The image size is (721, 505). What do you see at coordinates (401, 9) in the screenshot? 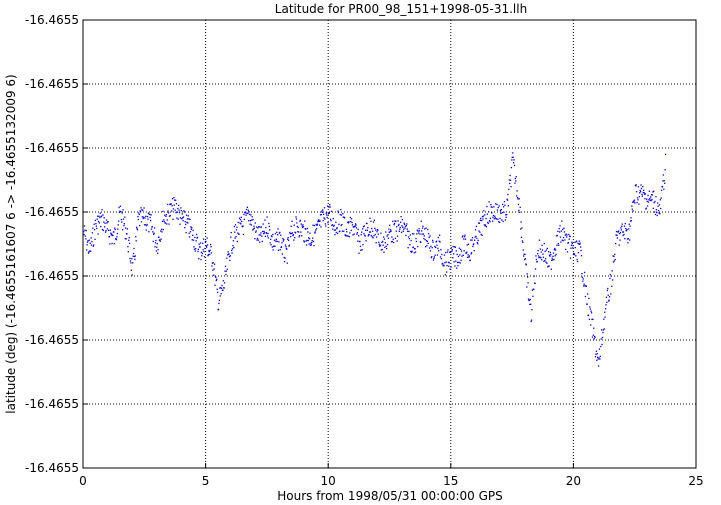
I see `chart-title: Latitude for PR00_98_151+1998-05-31.llh` at bounding box center [401, 9].